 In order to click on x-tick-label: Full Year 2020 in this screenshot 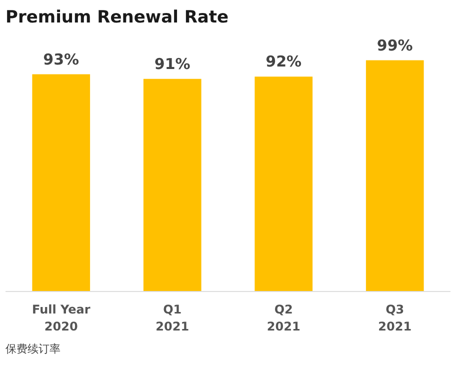, I will do `click(61, 318)`.